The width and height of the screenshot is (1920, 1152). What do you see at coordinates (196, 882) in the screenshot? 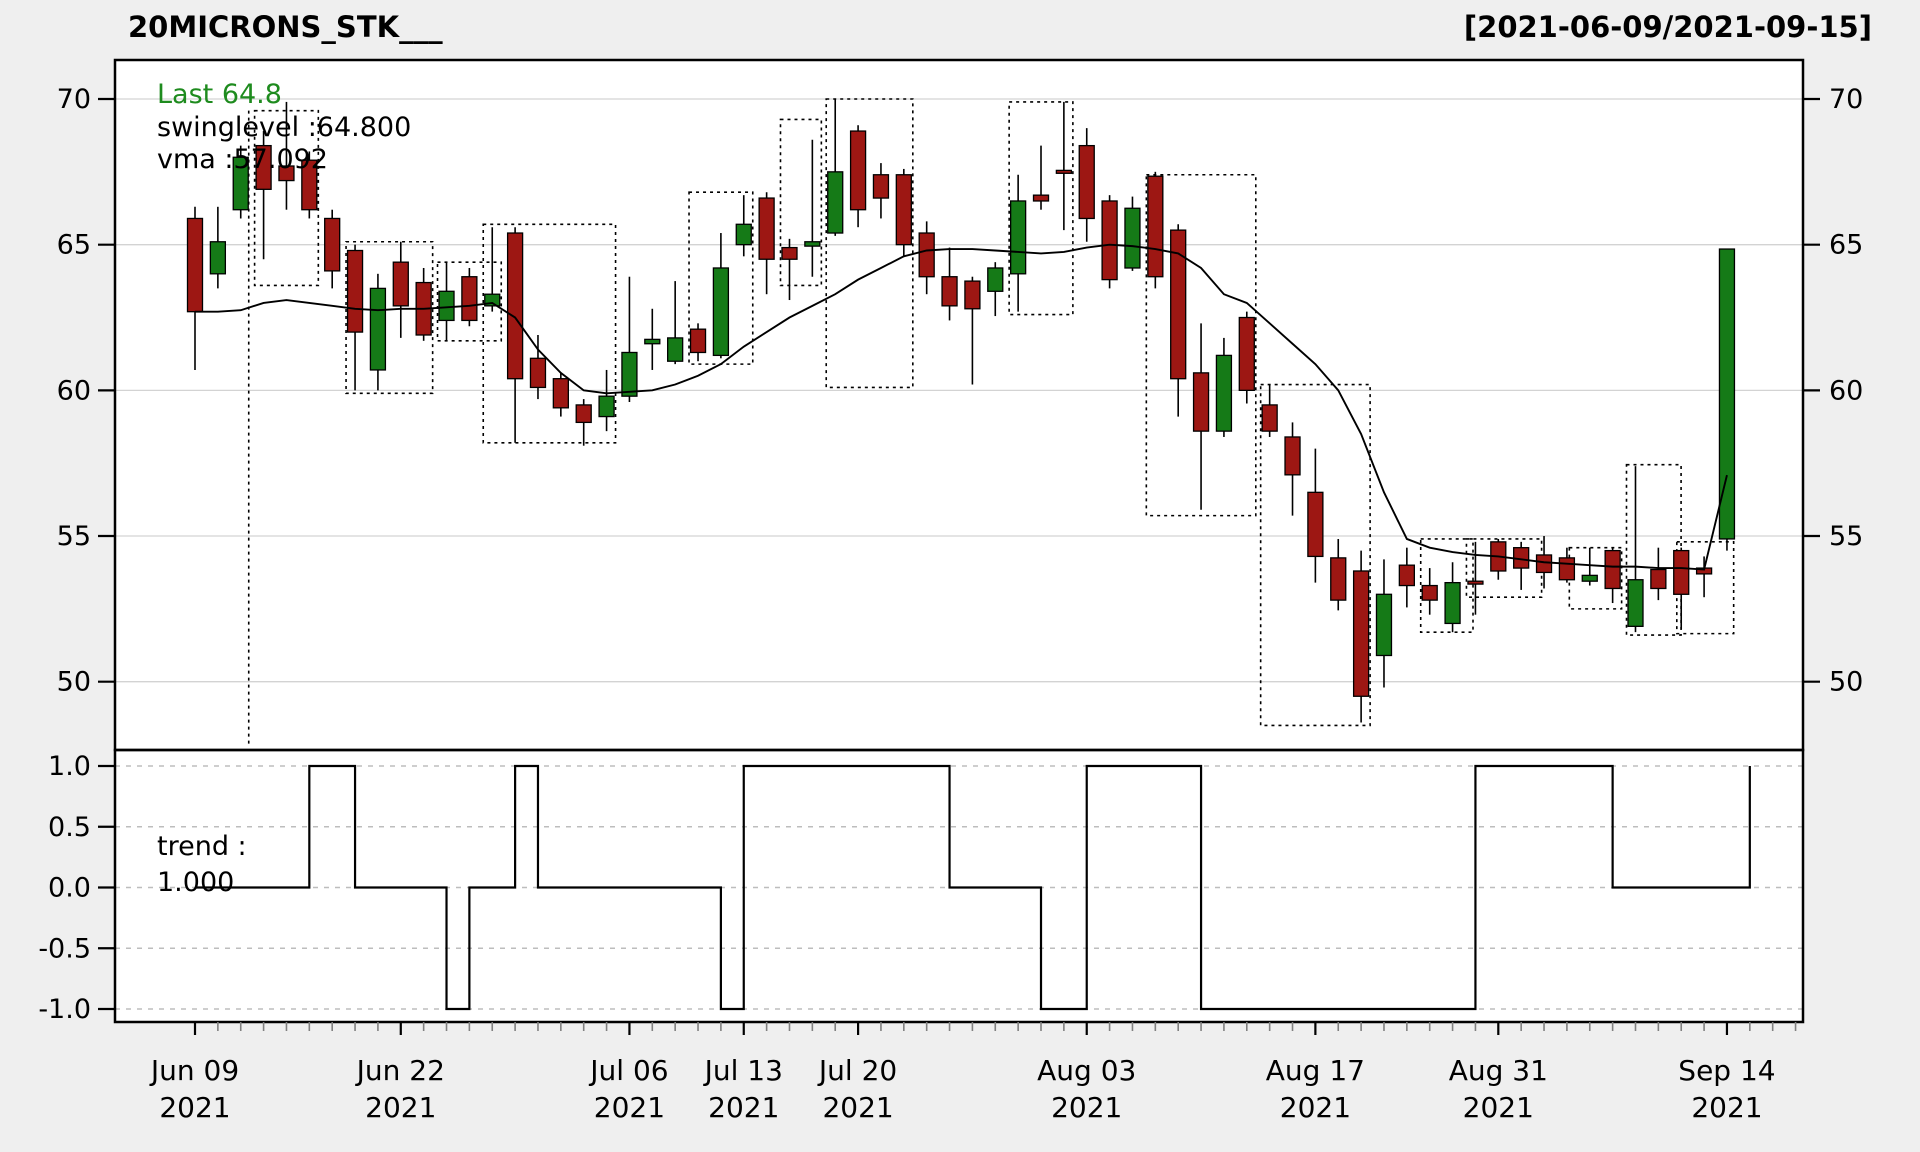
I see `trend-value-label: 1.000` at bounding box center [196, 882].